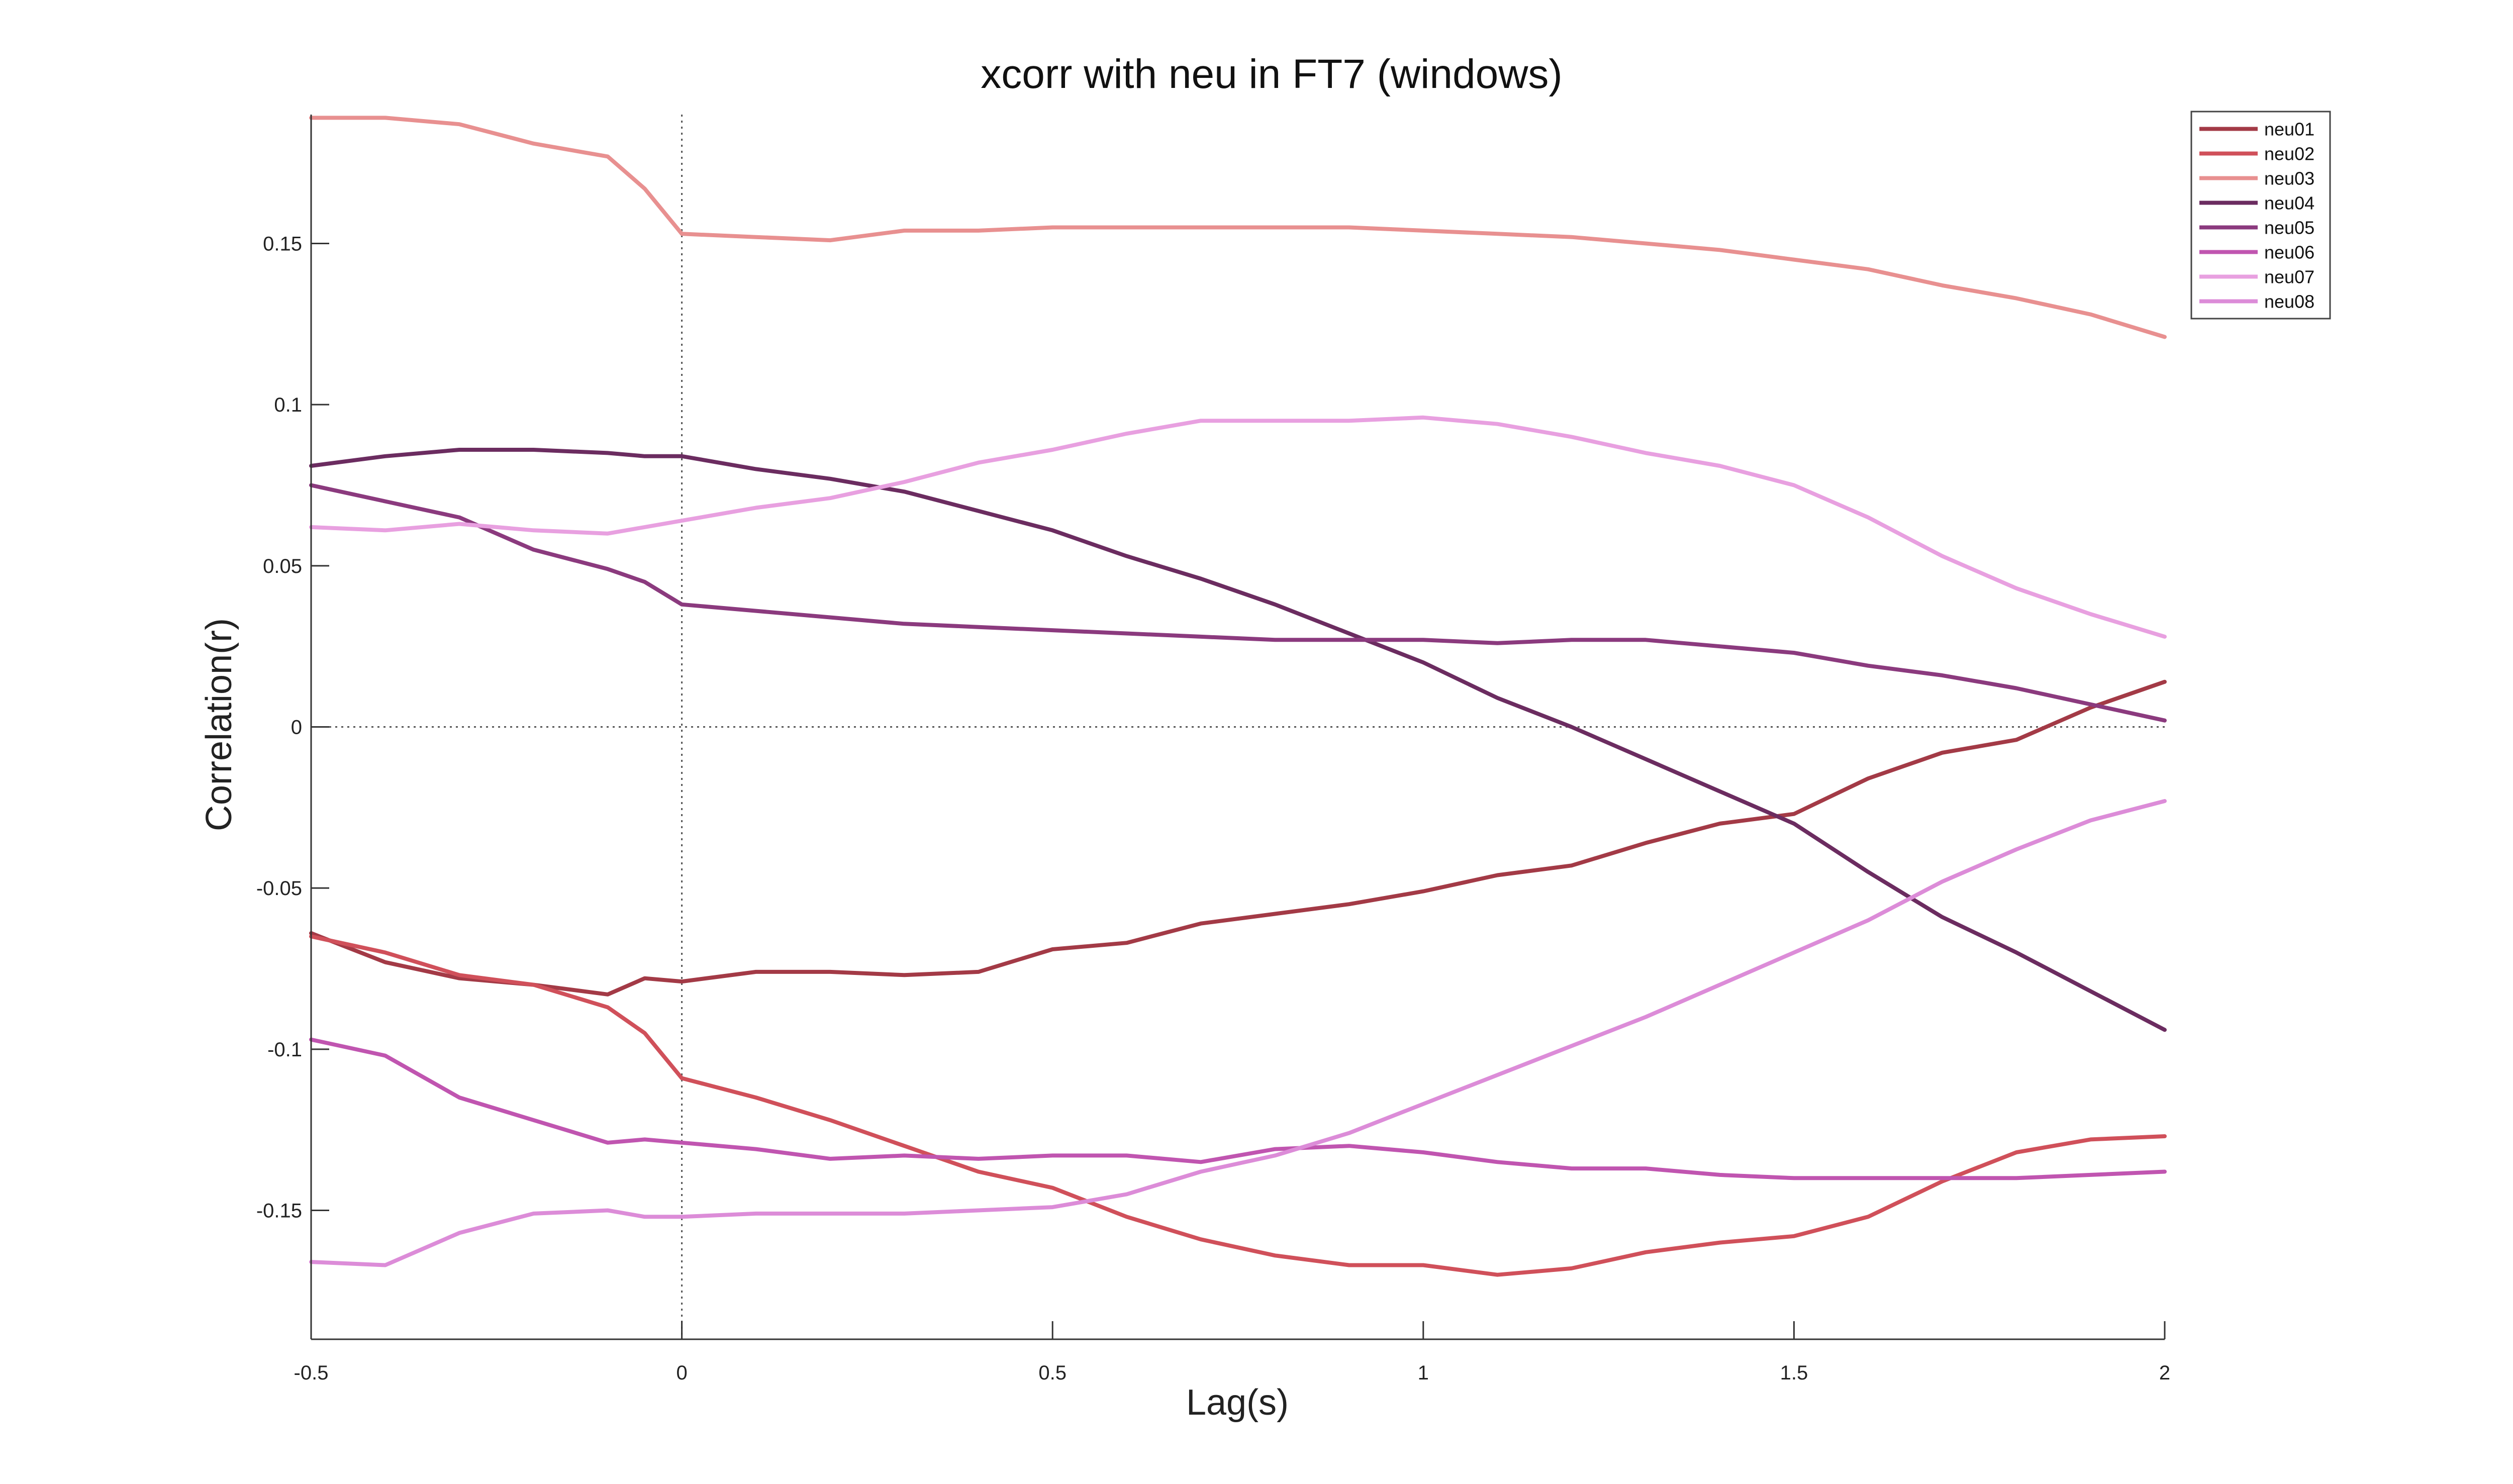  Describe the element at coordinates (1238, 527) in the screenshot. I see `series-line-neu07` at that location.